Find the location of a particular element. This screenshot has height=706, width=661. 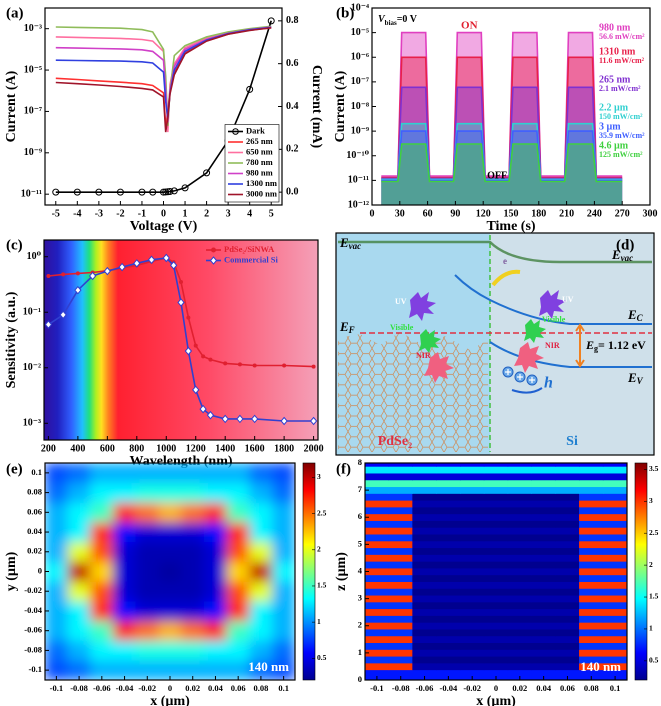

y-axis-title: z (µm) is located at coordinates (341, 571).